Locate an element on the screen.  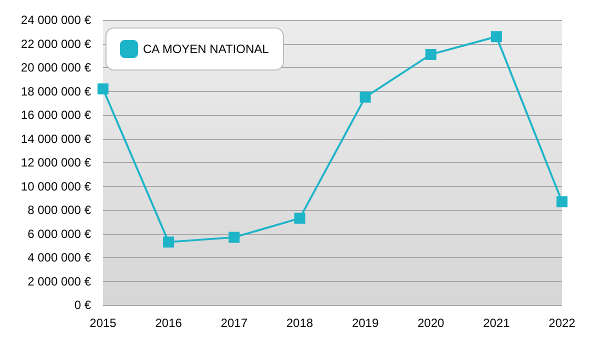
x-tick-label: 2017 is located at coordinates (234, 323).